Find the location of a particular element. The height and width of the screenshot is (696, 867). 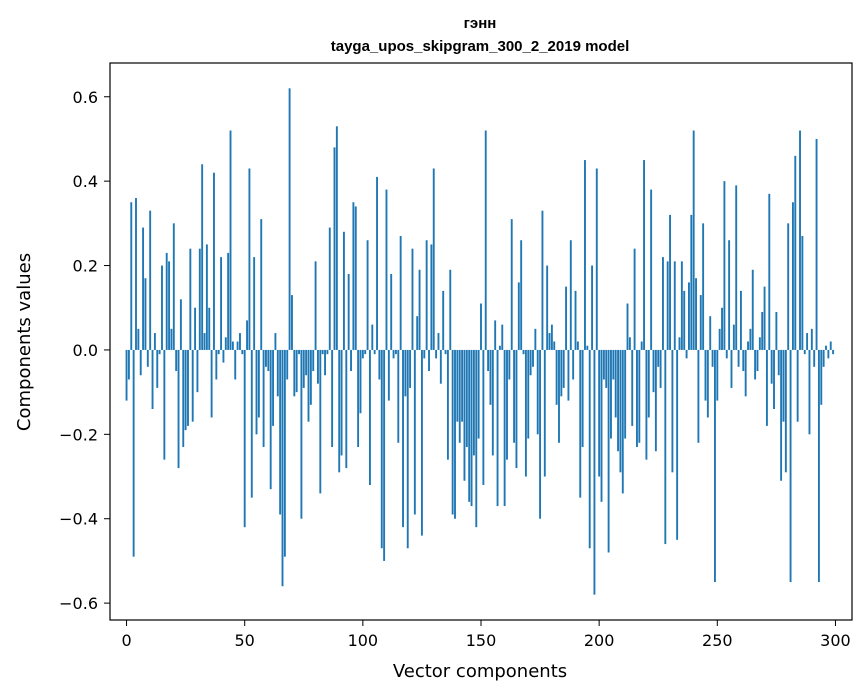

y-tick-label: 0.4 is located at coordinates (85, 181).